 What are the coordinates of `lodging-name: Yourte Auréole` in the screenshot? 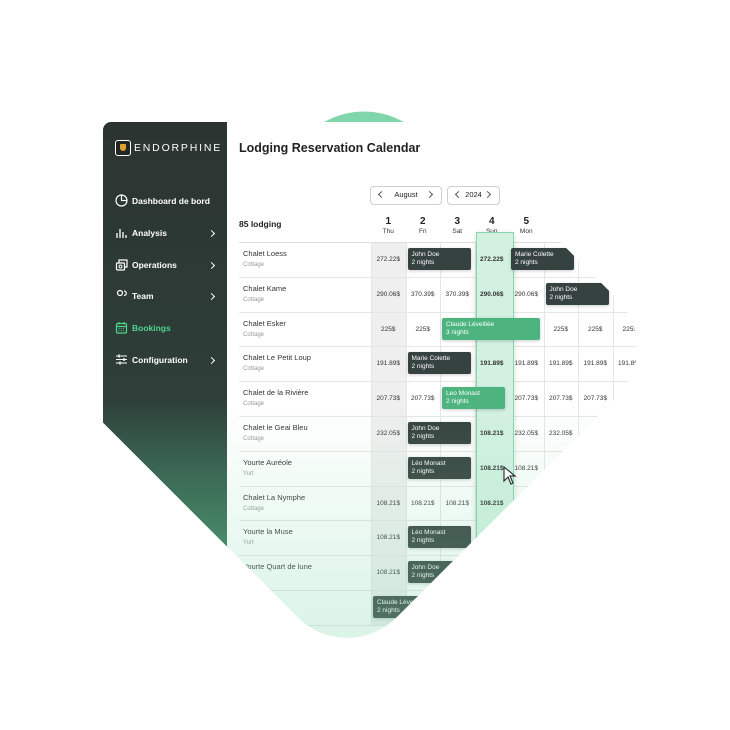 It's located at (267, 462).